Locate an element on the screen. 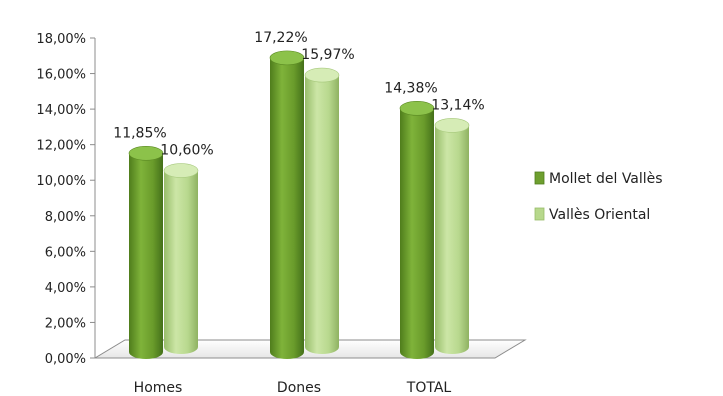 The width and height of the screenshot is (723, 396). y-tick-label: 12,00% is located at coordinates (61, 146).